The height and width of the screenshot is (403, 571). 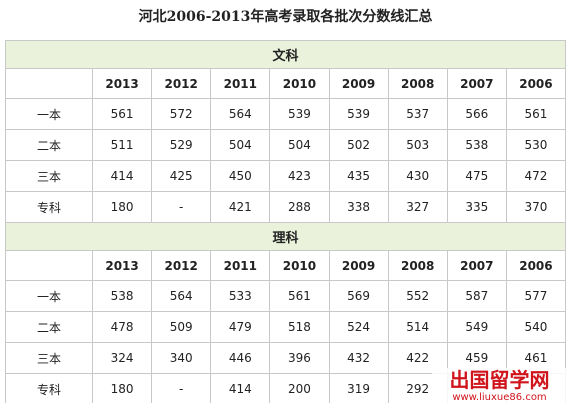 I want to click on score-cell: 533, so click(x=240, y=296).